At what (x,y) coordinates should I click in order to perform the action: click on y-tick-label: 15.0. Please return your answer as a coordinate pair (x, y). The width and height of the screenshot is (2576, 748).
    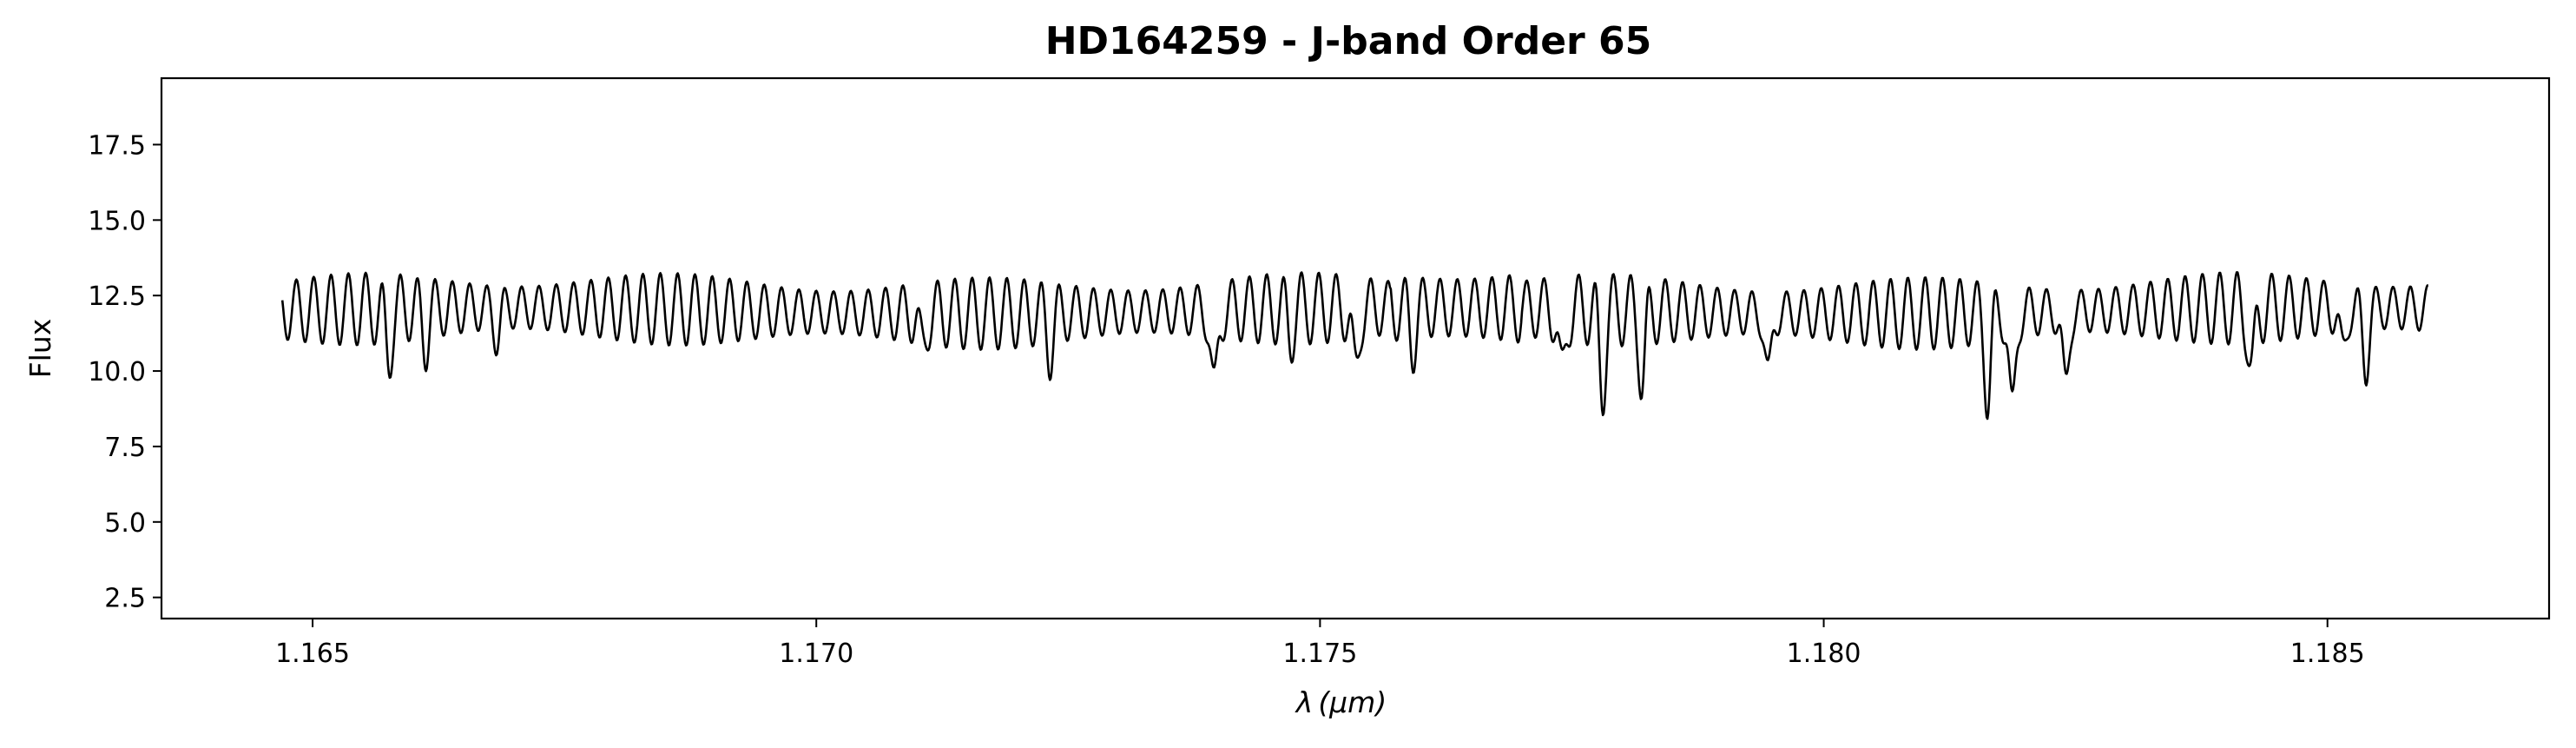
    Looking at the image, I should click on (117, 221).